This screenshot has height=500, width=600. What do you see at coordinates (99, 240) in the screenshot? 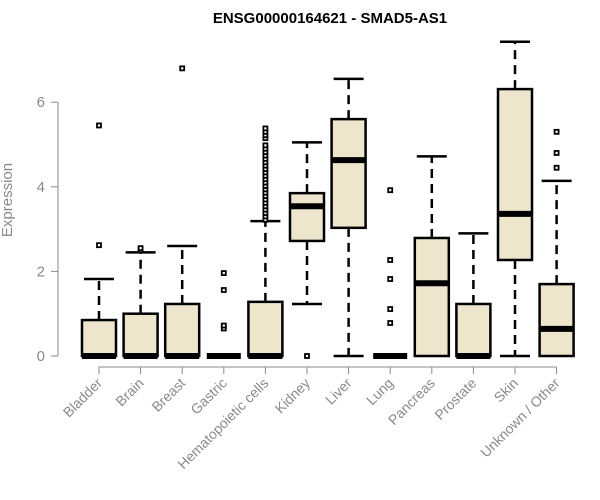
I see `box-group-bladder` at bounding box center [99, 240].